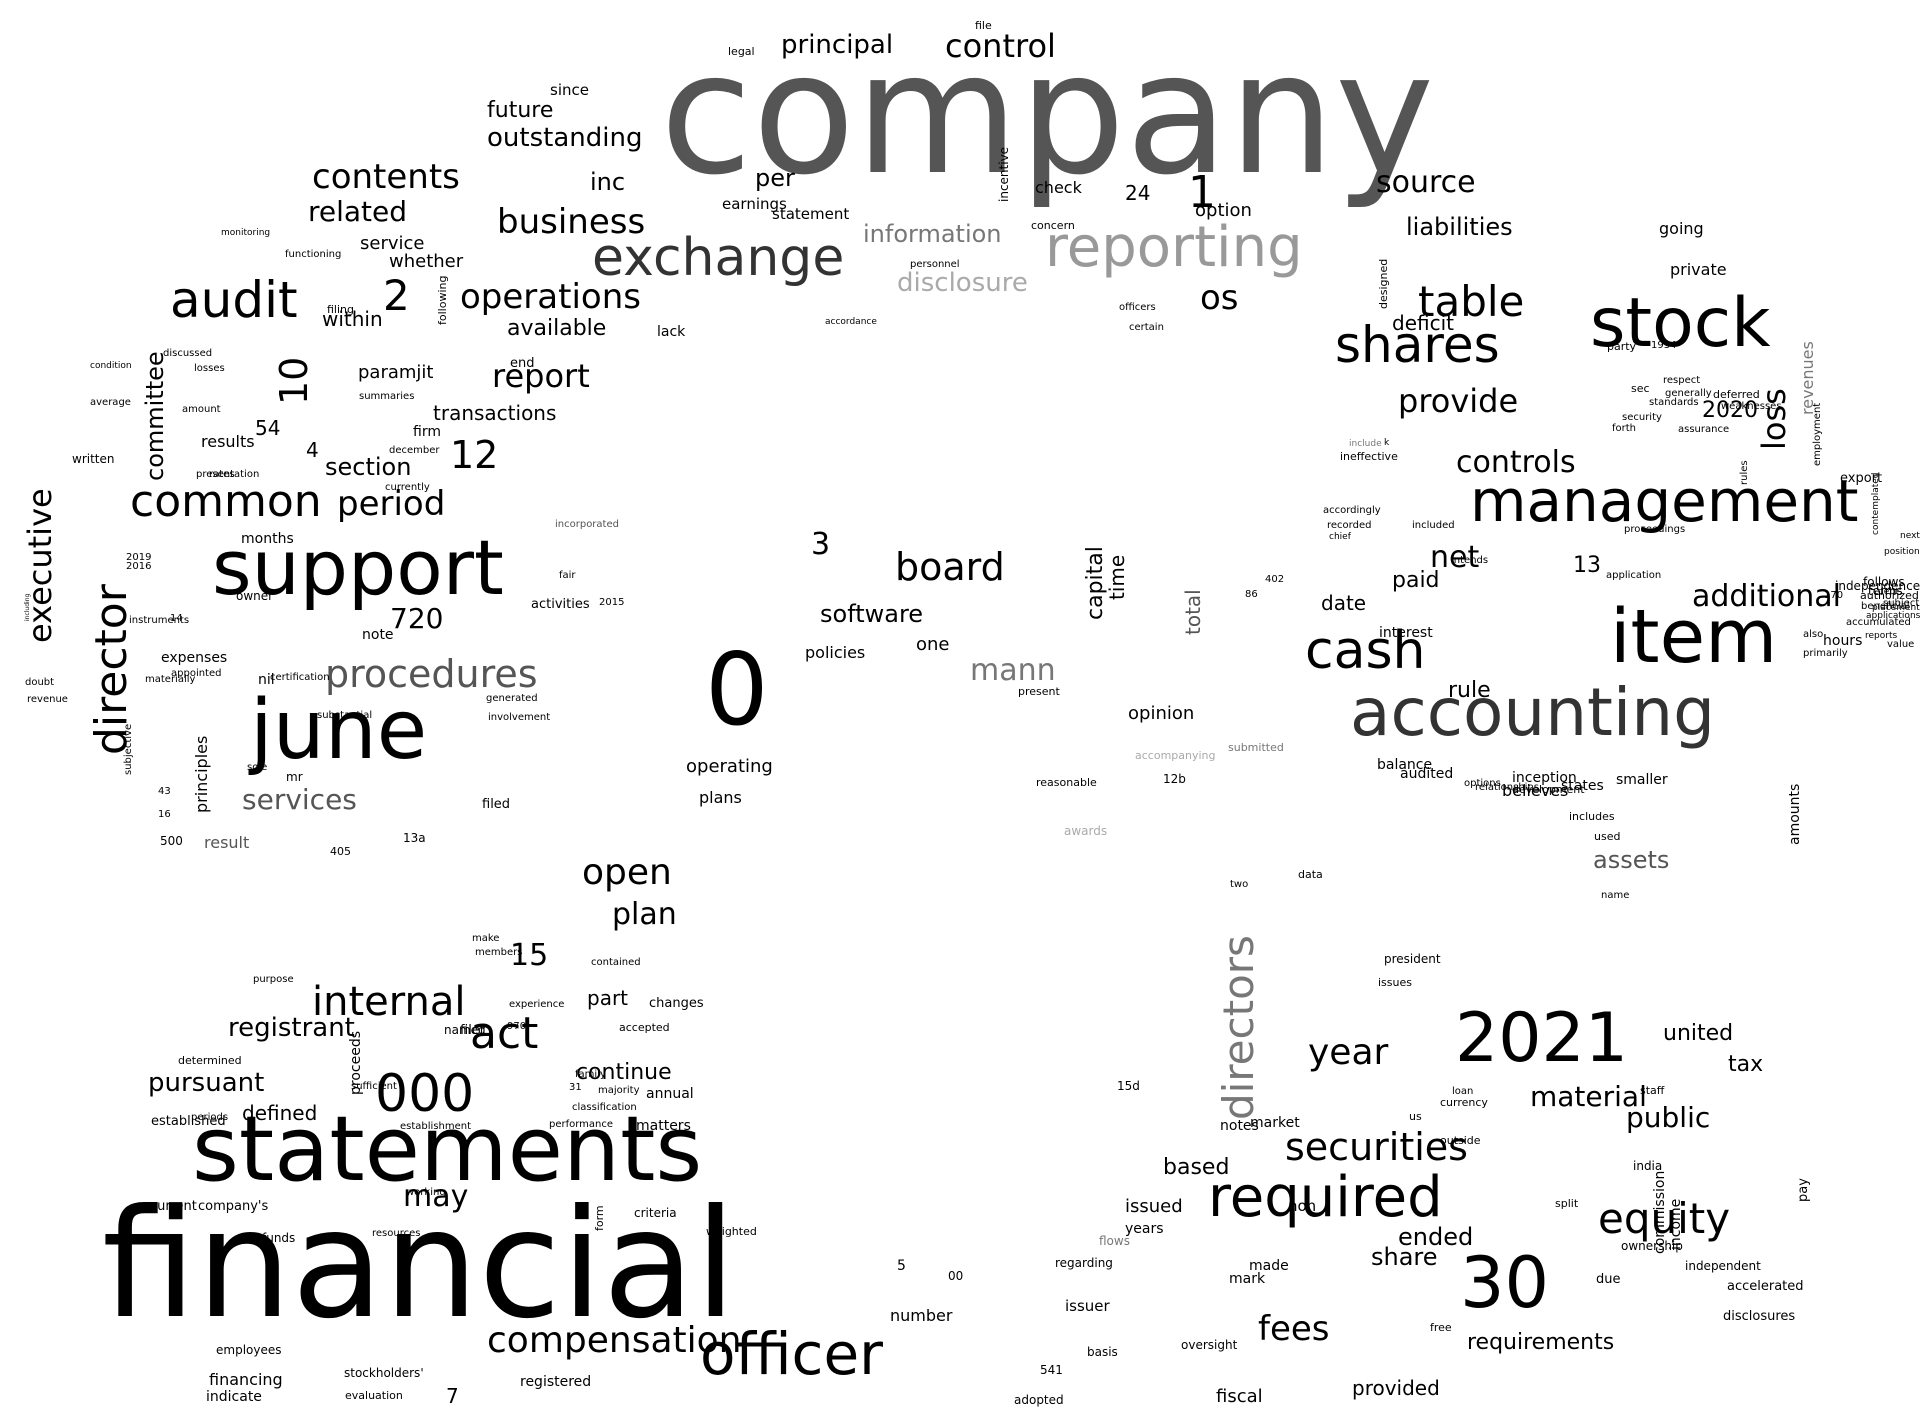  I want to click on word-defined: defined, so click(280, 1113).